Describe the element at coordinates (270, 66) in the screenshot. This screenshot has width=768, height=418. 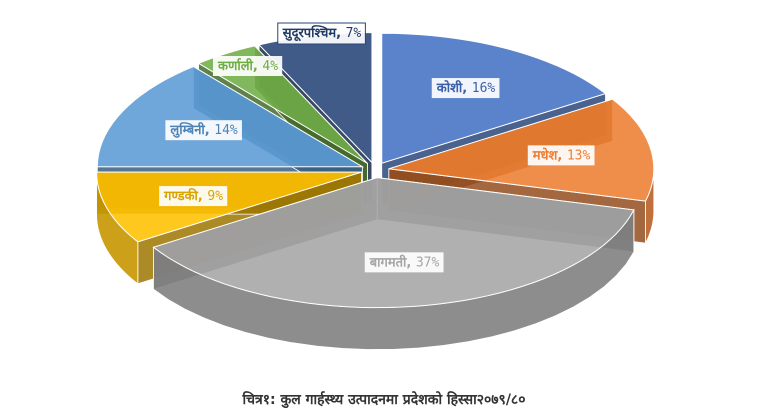
I see `slice-value-5: 4%` at that location.